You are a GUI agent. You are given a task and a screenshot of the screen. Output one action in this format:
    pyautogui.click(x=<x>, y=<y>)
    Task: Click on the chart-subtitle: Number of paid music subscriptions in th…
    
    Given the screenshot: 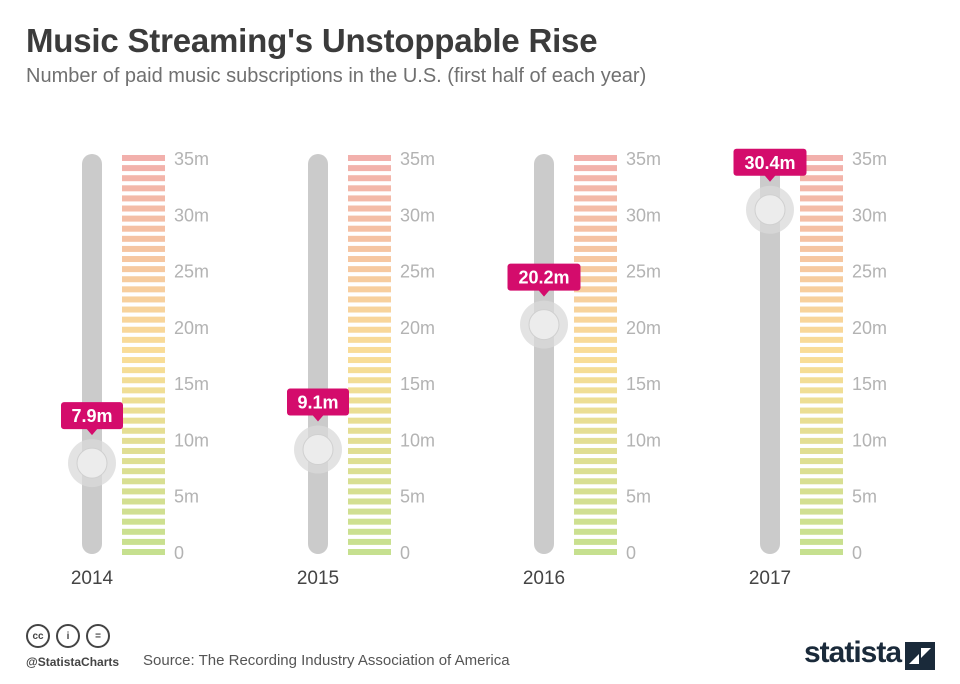 What is the action you would take?
    pyautogui.click(x=336, y=76)
    